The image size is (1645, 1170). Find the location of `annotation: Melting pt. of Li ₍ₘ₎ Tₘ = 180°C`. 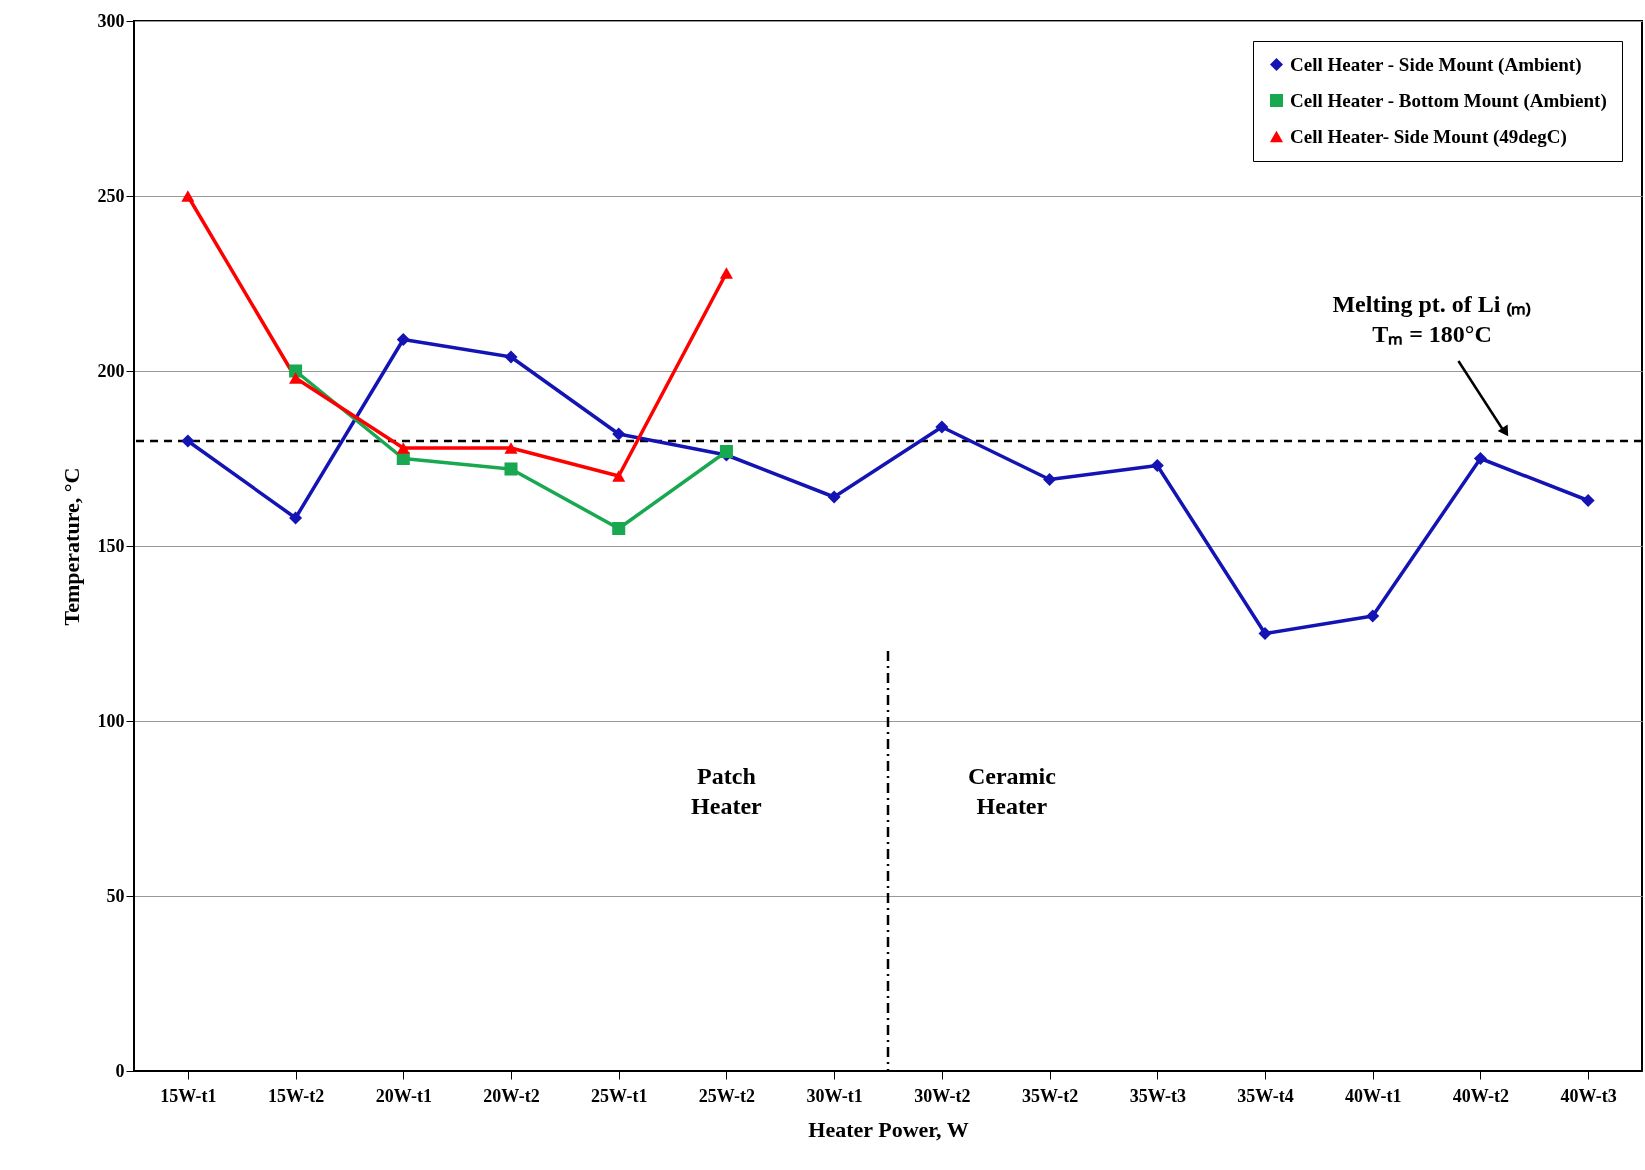

annotation: Melting pt. of Li ₍ₘ₎ Tₘ = 180°C is located at coordinates (1432, 318).